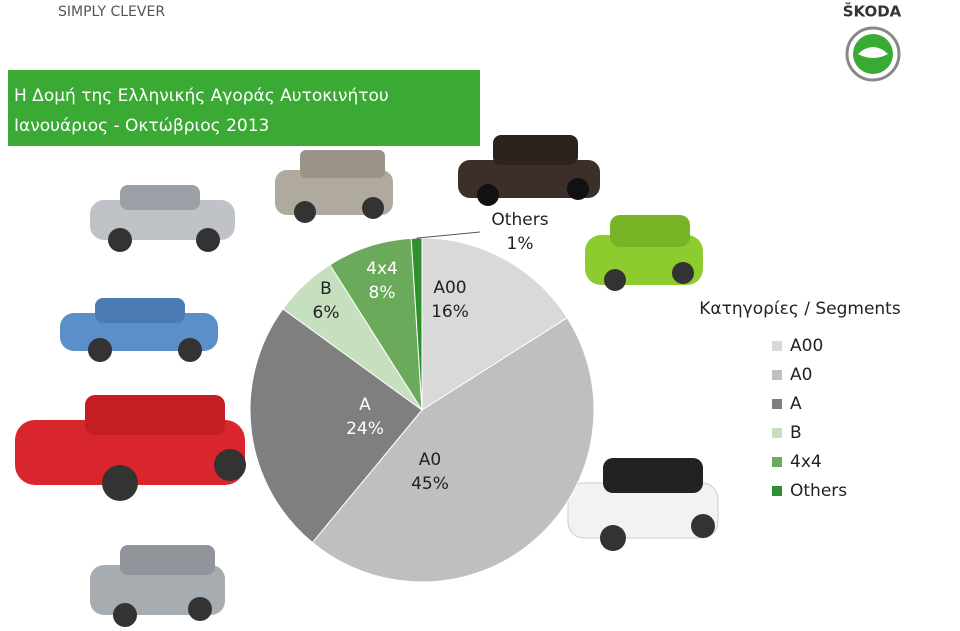 This screenshot has width=960, height=631. Describe the element at coordinates (111, 12) in the screenshot. I see `tagline: SIMPLY CLEVER` at that location.